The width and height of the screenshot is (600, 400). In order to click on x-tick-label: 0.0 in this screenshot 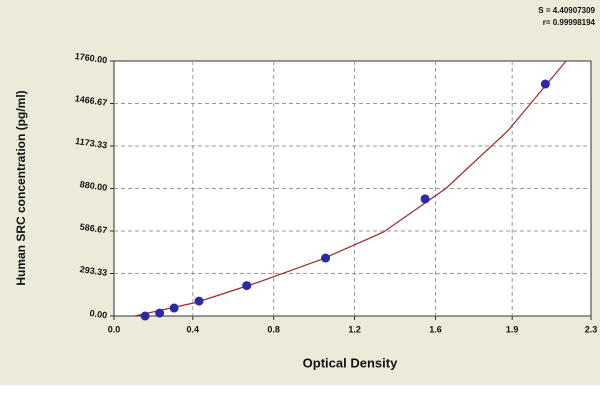, I will do `click(114, 329)`.